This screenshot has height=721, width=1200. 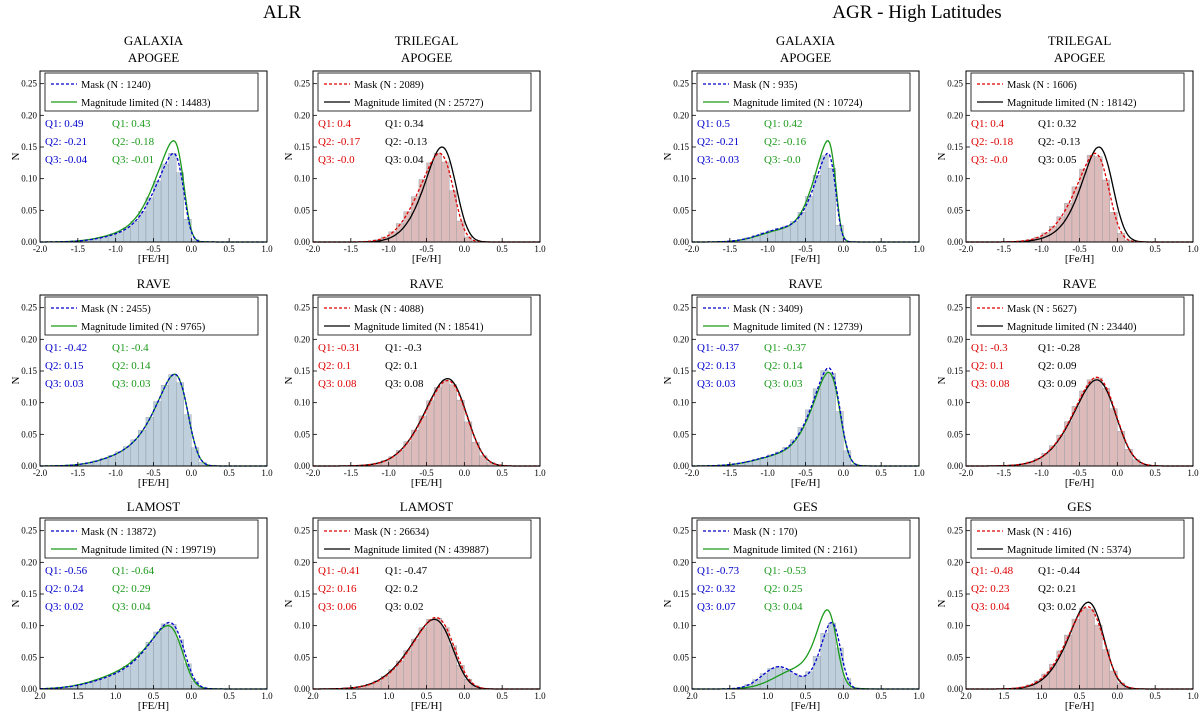 What do you see at coordinates (1057, 589) in the screenshot?
I see `quantile-mag: Q2: 0.21` at bounding box center [1057, 589].